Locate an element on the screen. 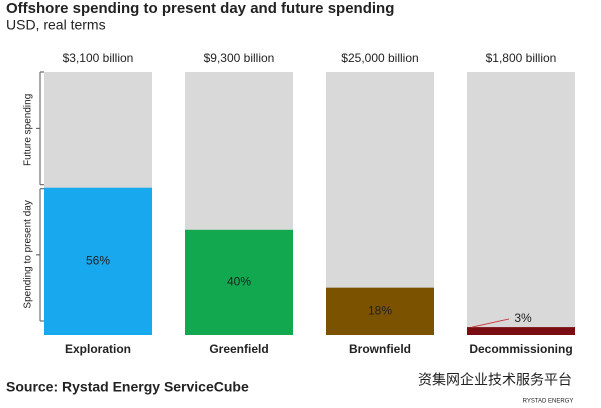  leader-line is located at coordinates (490, 323).